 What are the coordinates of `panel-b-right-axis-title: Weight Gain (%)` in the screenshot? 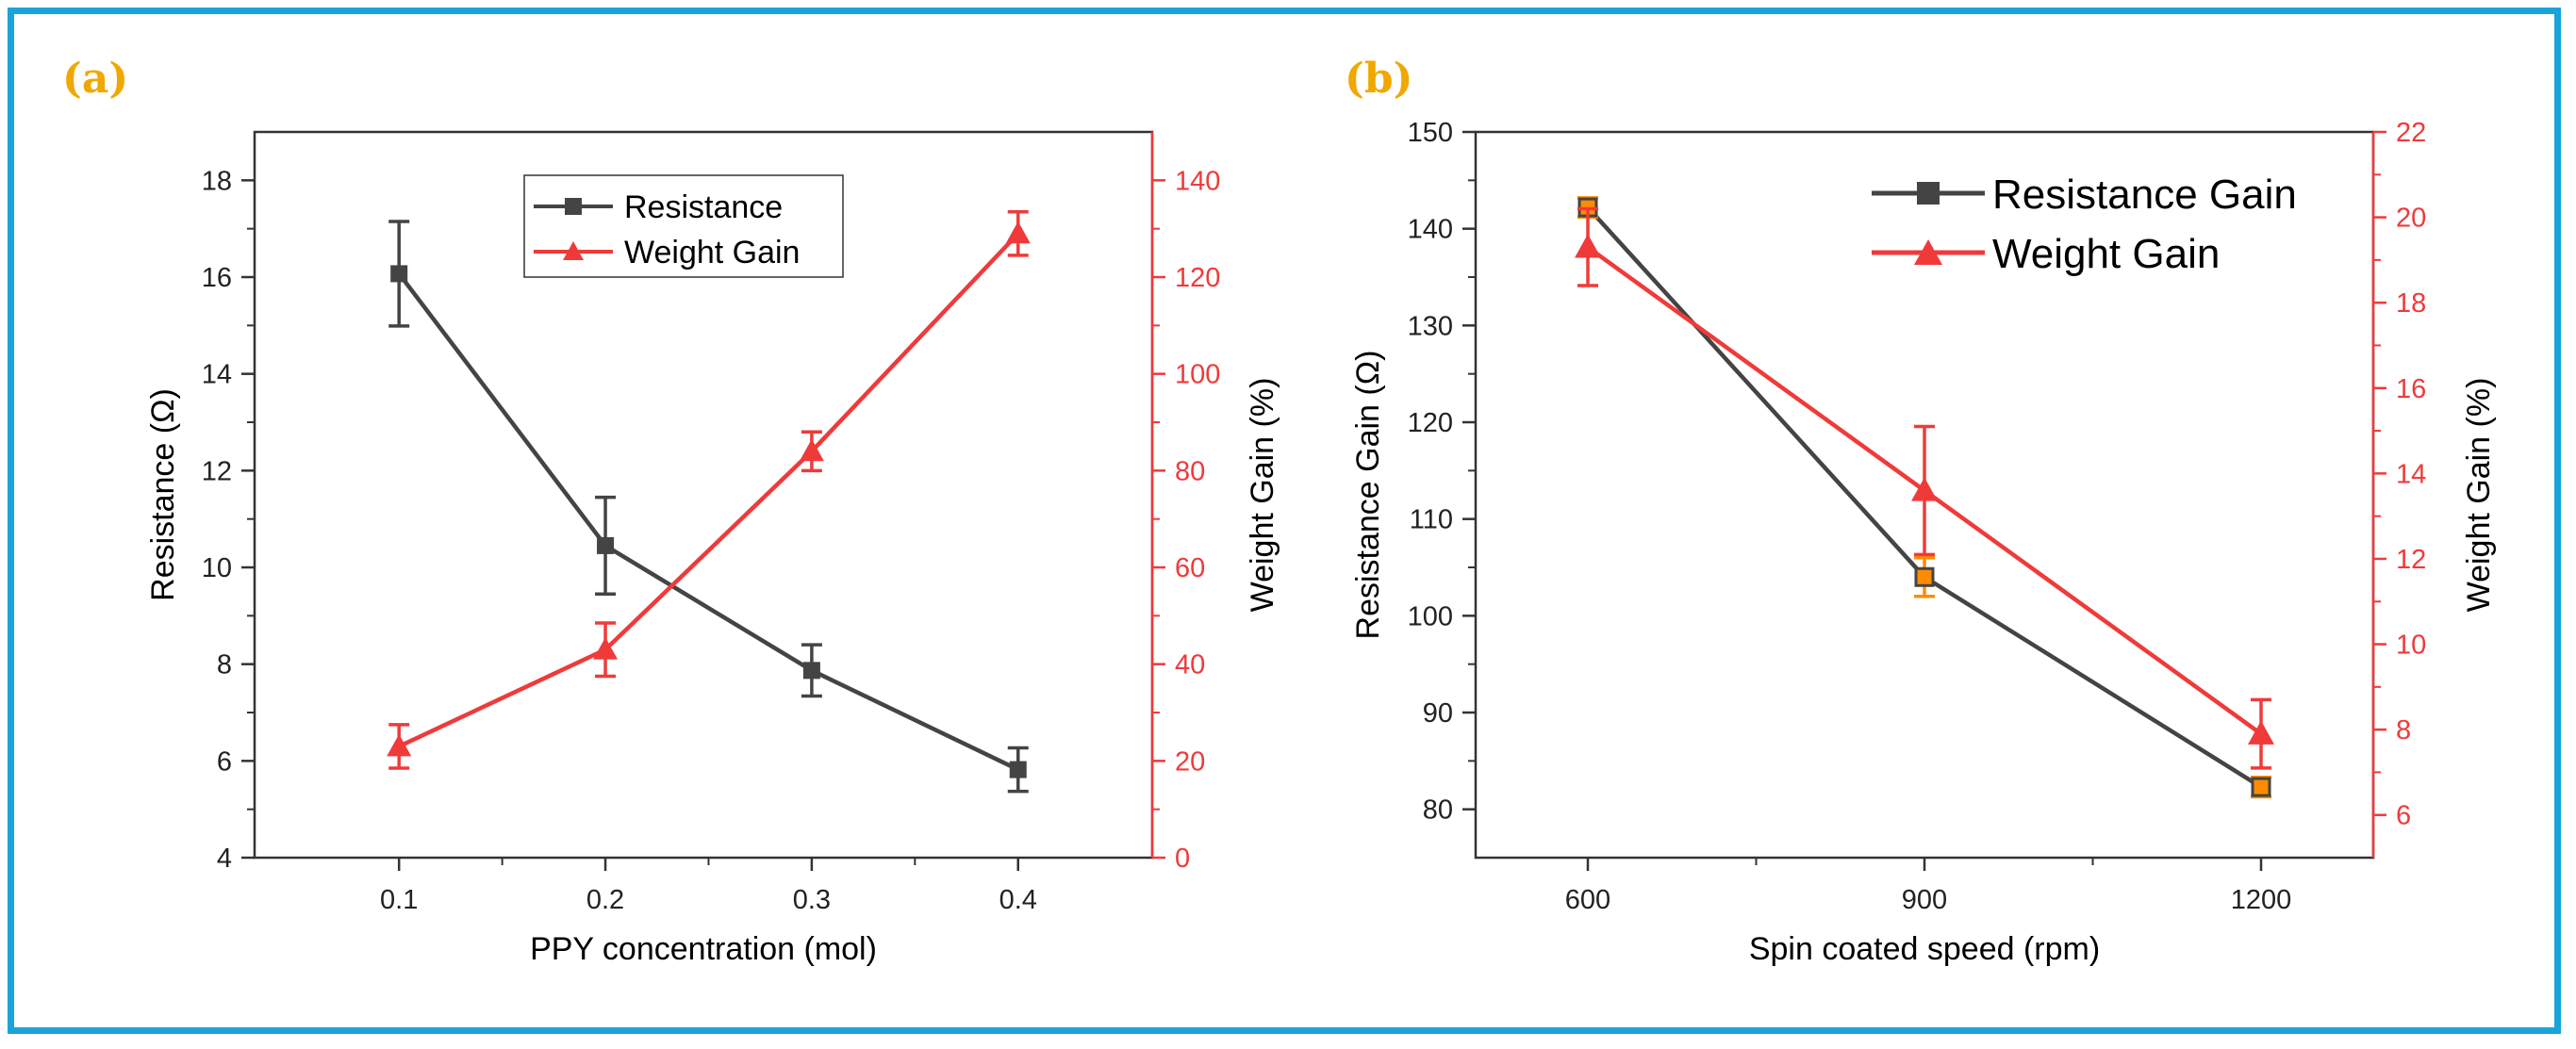 It's located at (2479, 496).